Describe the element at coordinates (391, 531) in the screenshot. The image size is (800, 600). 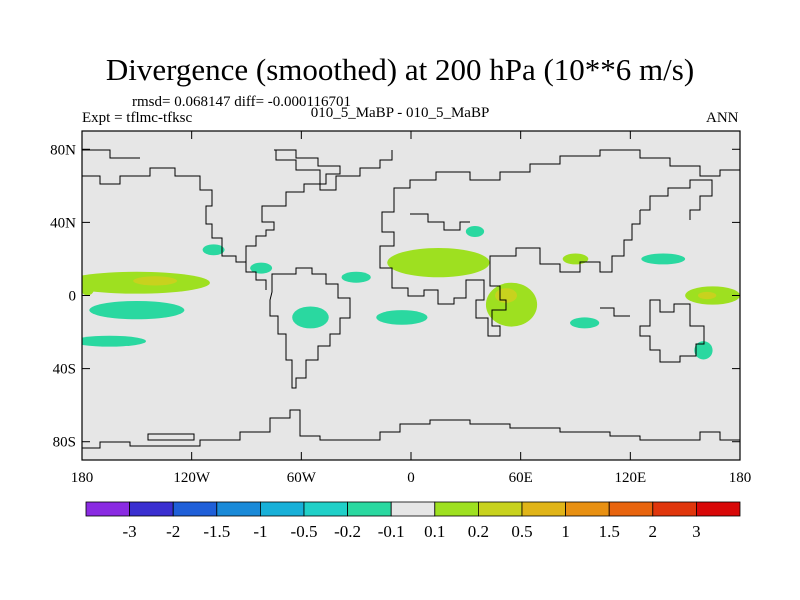
I see `colorbar-label: -0.1` at that location.